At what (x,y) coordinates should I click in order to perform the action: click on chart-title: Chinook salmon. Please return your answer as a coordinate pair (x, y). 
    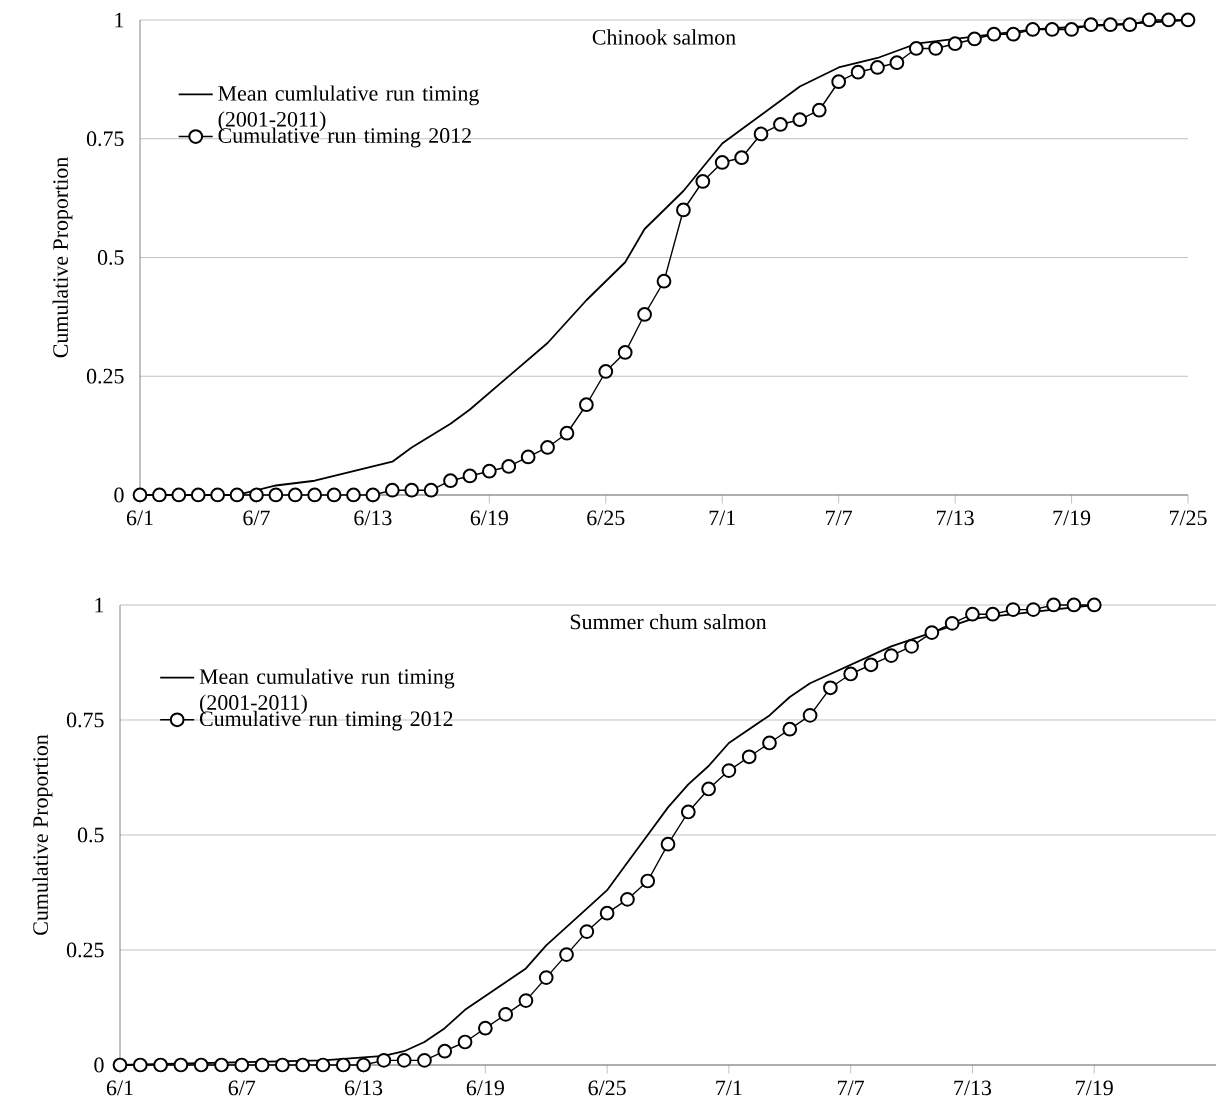
    Looking at the image, I should click on (664, 37).